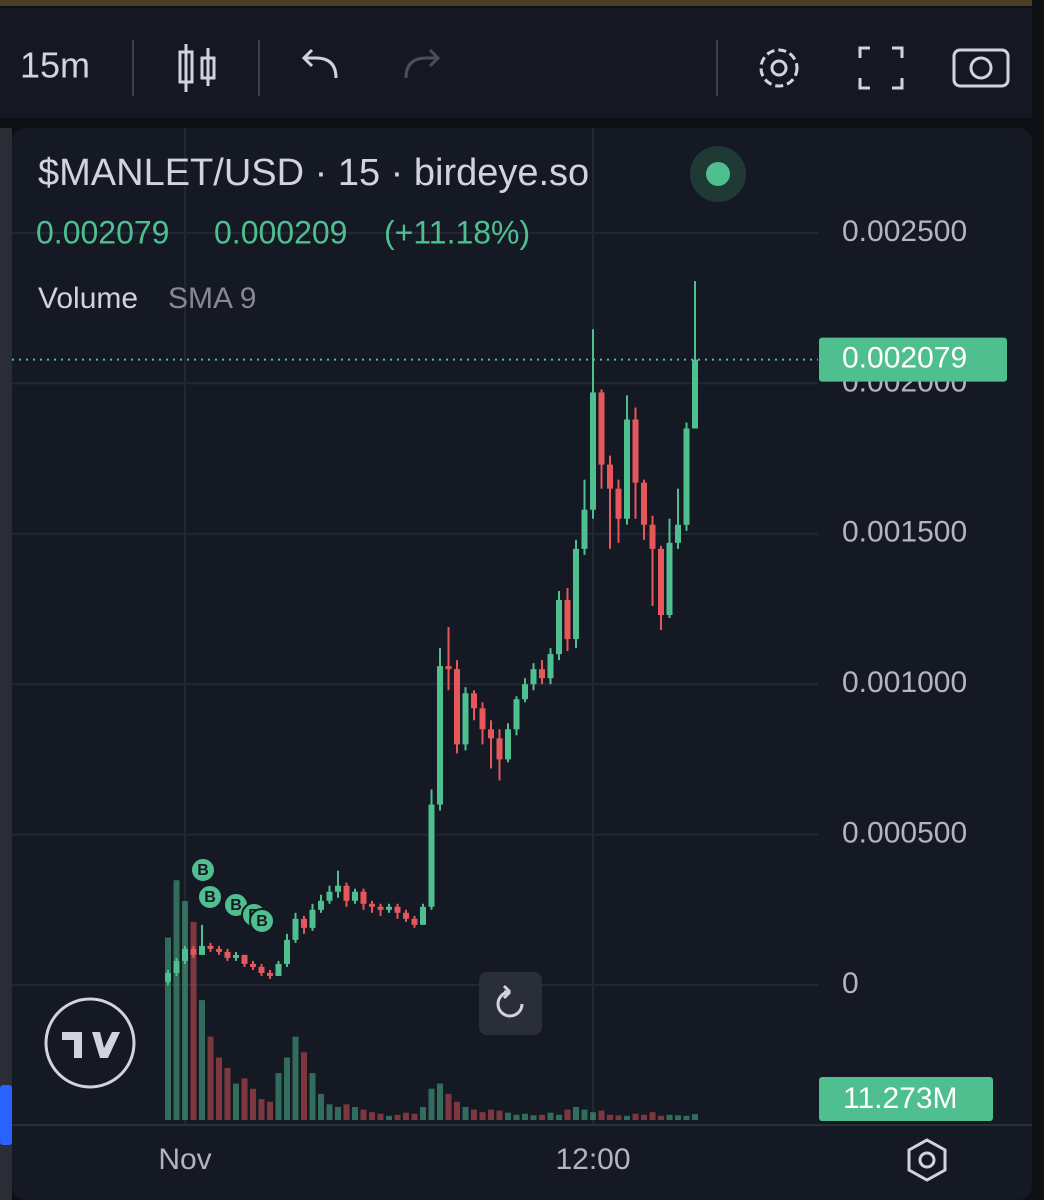 Image resolution: width=1044 pixels, height=1200 pixels. Describe the element at coordinates (422, 63) in the screenshot. I see `redo-button` at that location.